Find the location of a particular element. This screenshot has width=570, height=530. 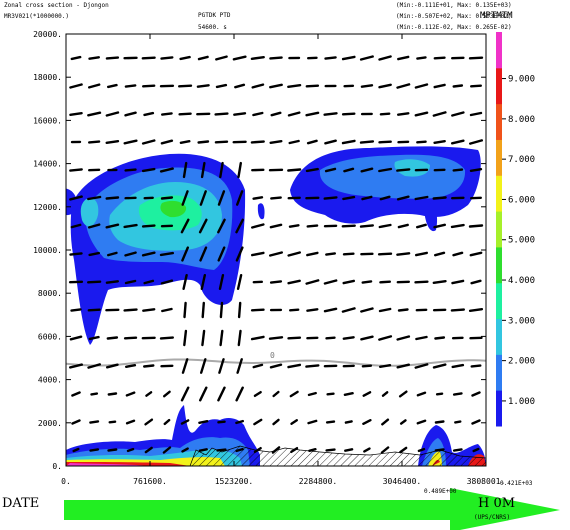

date-label: DATE is located at coordinates (21, 503).